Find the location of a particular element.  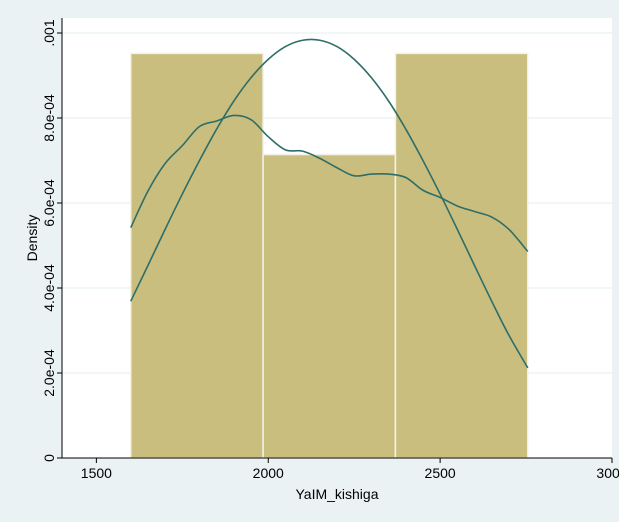

x-axis-title: YaIM_kishiga is located at coordinates (336, 494).